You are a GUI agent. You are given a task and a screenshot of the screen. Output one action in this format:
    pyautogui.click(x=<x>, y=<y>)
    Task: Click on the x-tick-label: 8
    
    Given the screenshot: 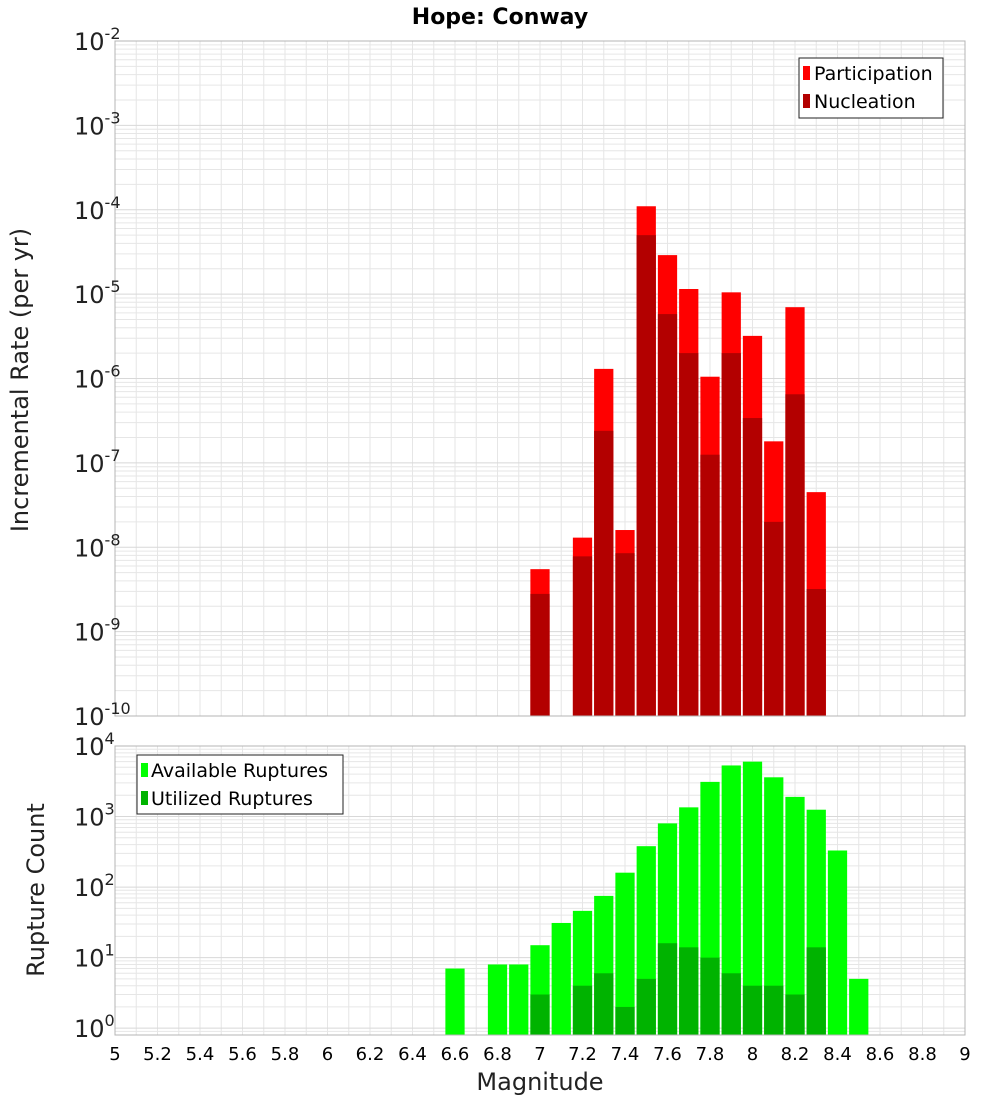 What is the action you would take?
    pyautogui.click(x=752, y=1054)
    